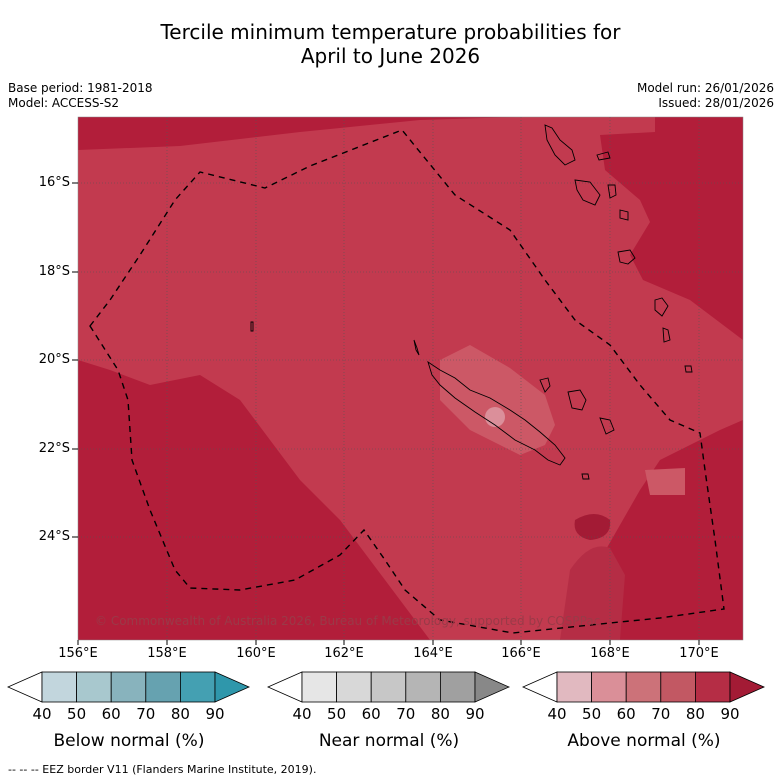 Image resolution: width=781 pixels, height=781 pixels. Describe the element at coordinates (42, 714) in the screenshot. I see `colorbar-below-tick: 40` at that location.